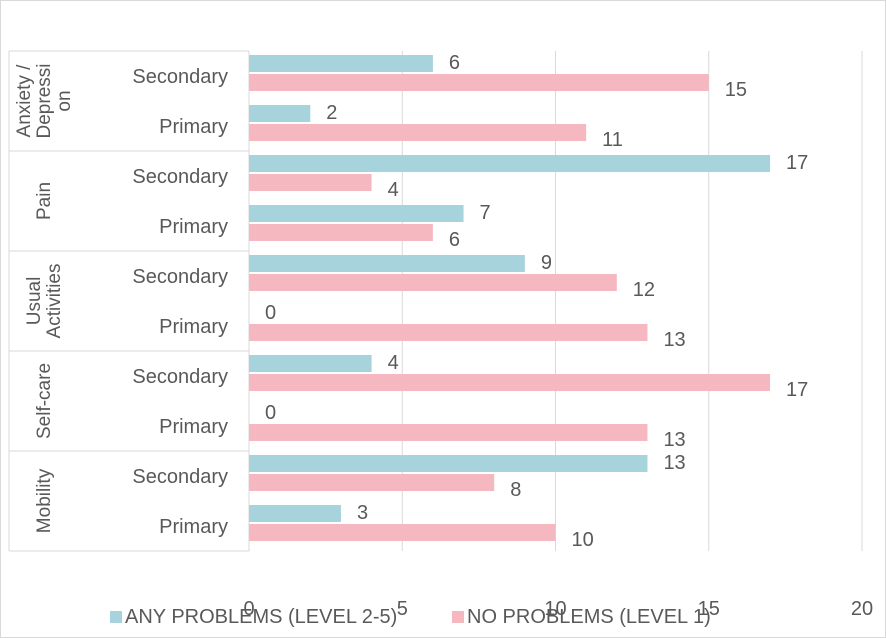  Describe the element at coordinates (546, 263) in the screenshot. I see `data-label-any: 9` at that location.